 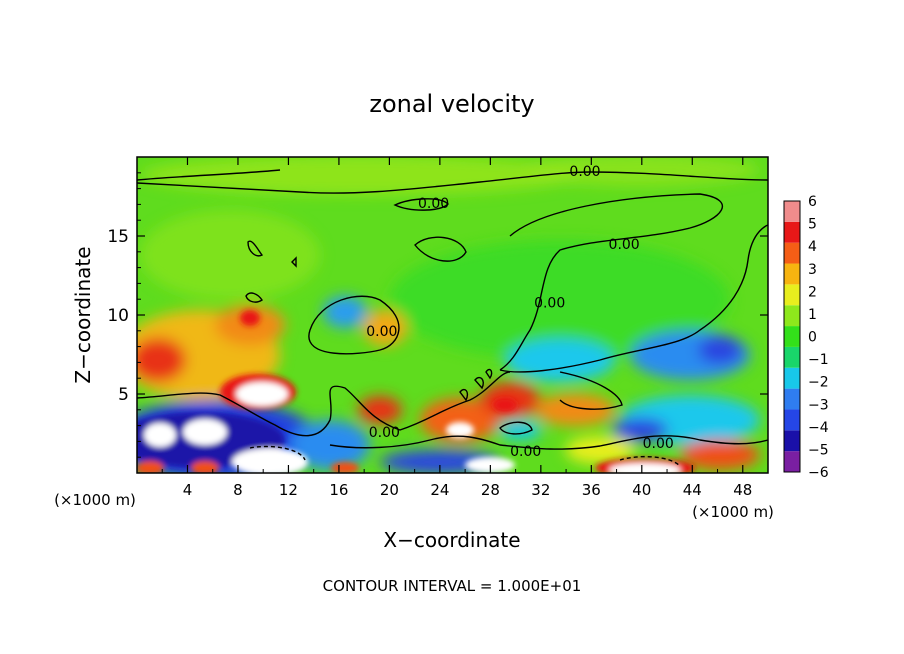 What do you see at coordinates (812, 202) in the screenshot?
I see `colorbar-tick-label: 6` at bounding box center [812, 202].